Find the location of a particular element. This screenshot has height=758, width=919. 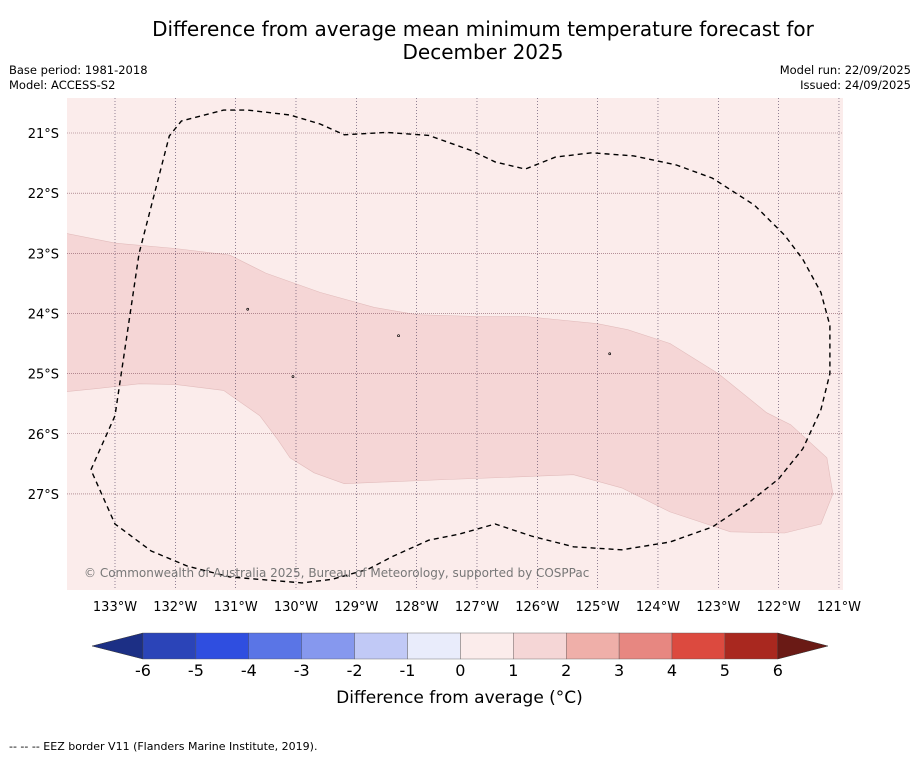

colorbar-tick: 6 is located at coordinates (777, 670).